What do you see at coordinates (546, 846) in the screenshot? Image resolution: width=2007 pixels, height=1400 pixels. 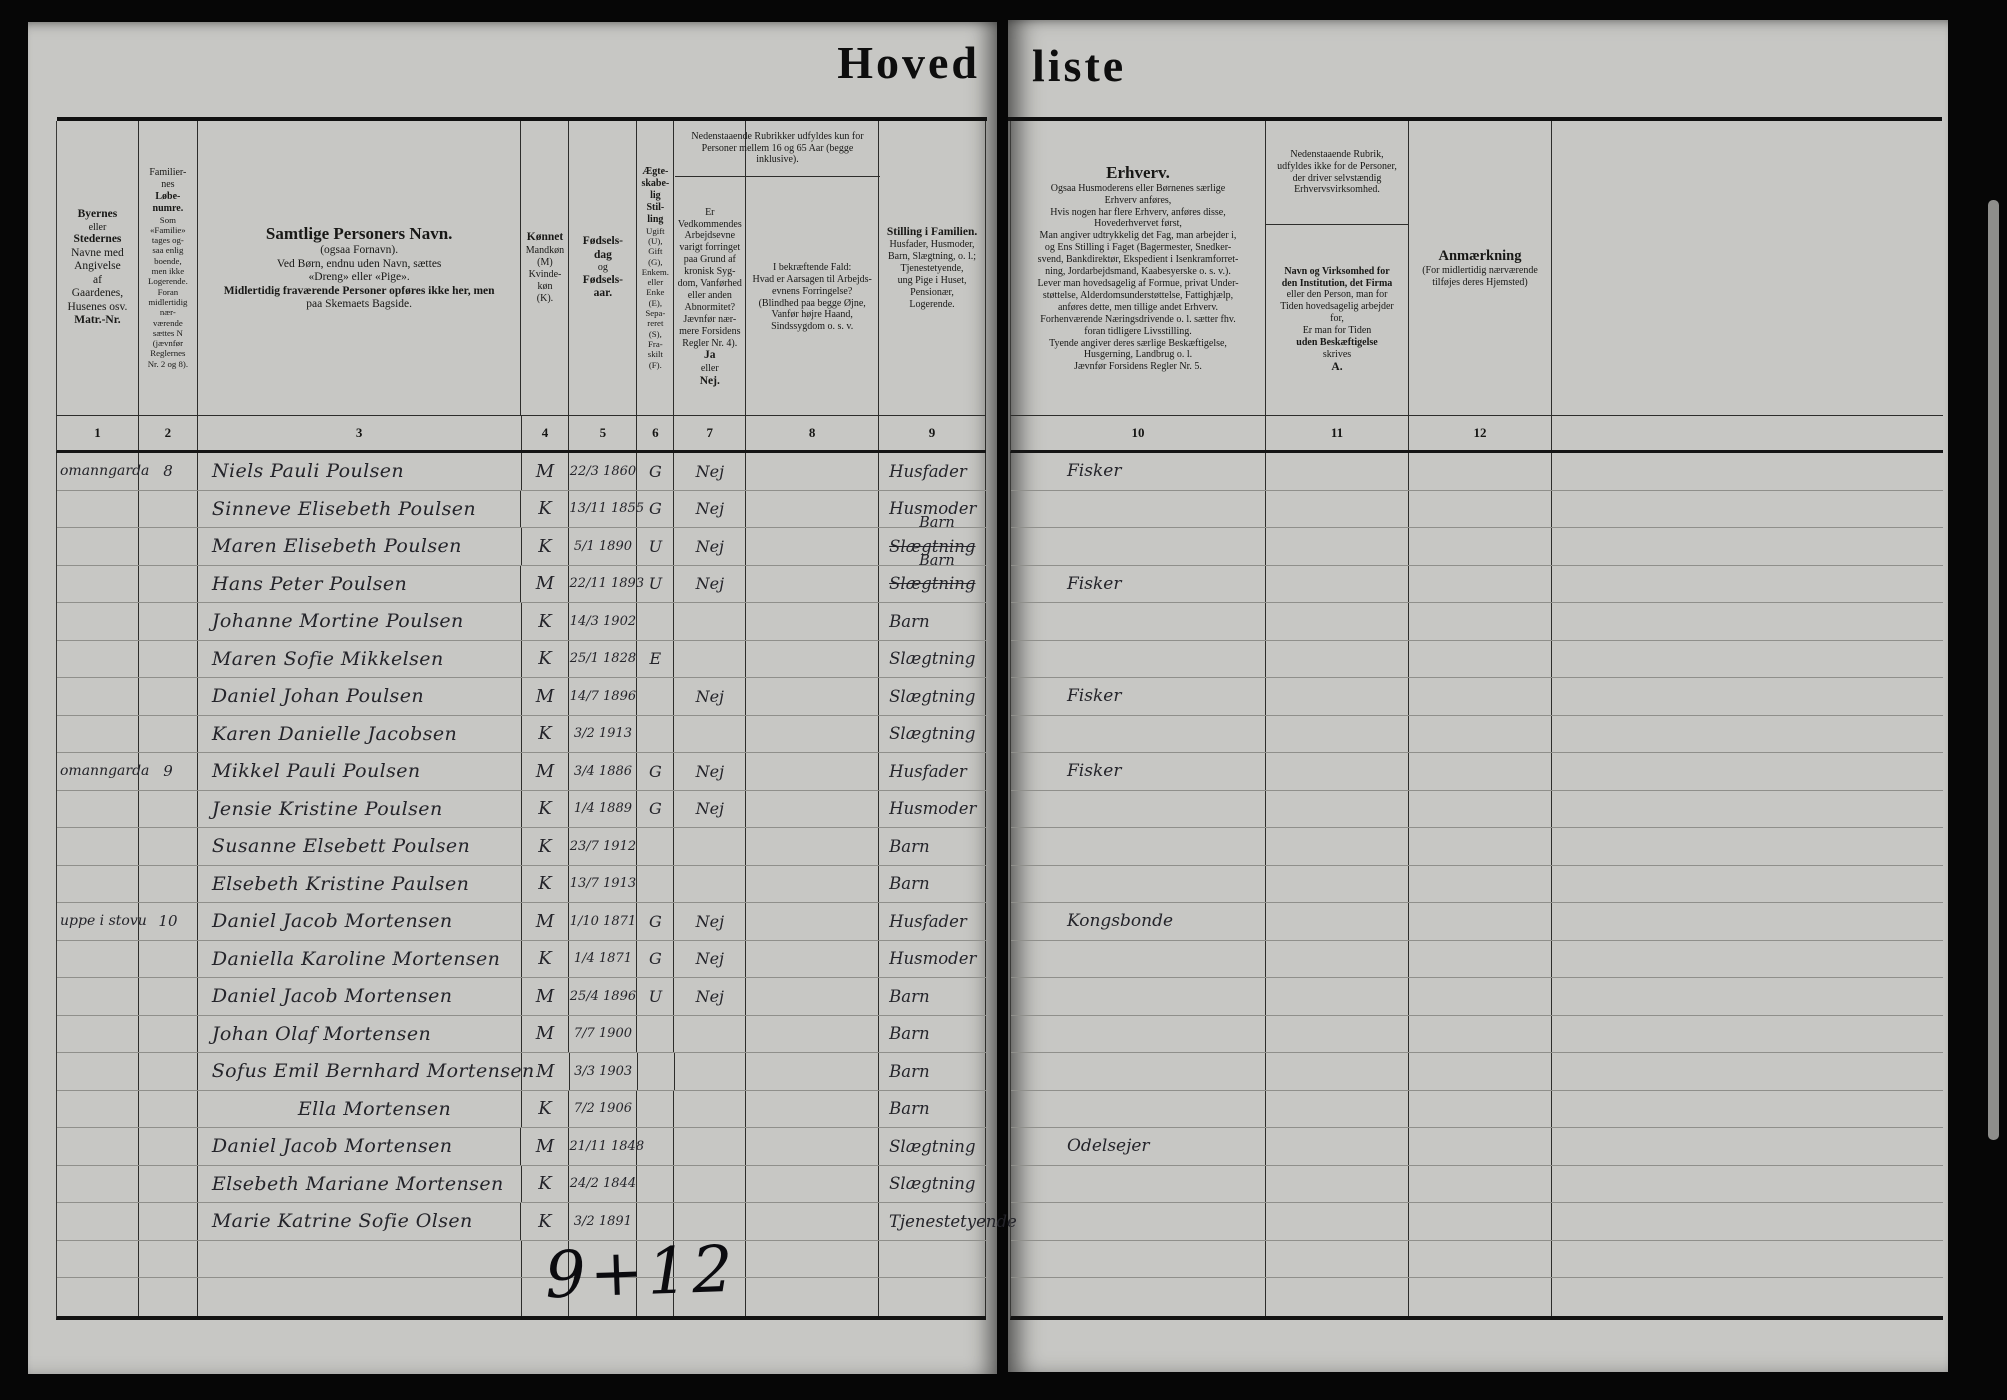 I see `cell-sex: K` at bounding box center [546, 846].